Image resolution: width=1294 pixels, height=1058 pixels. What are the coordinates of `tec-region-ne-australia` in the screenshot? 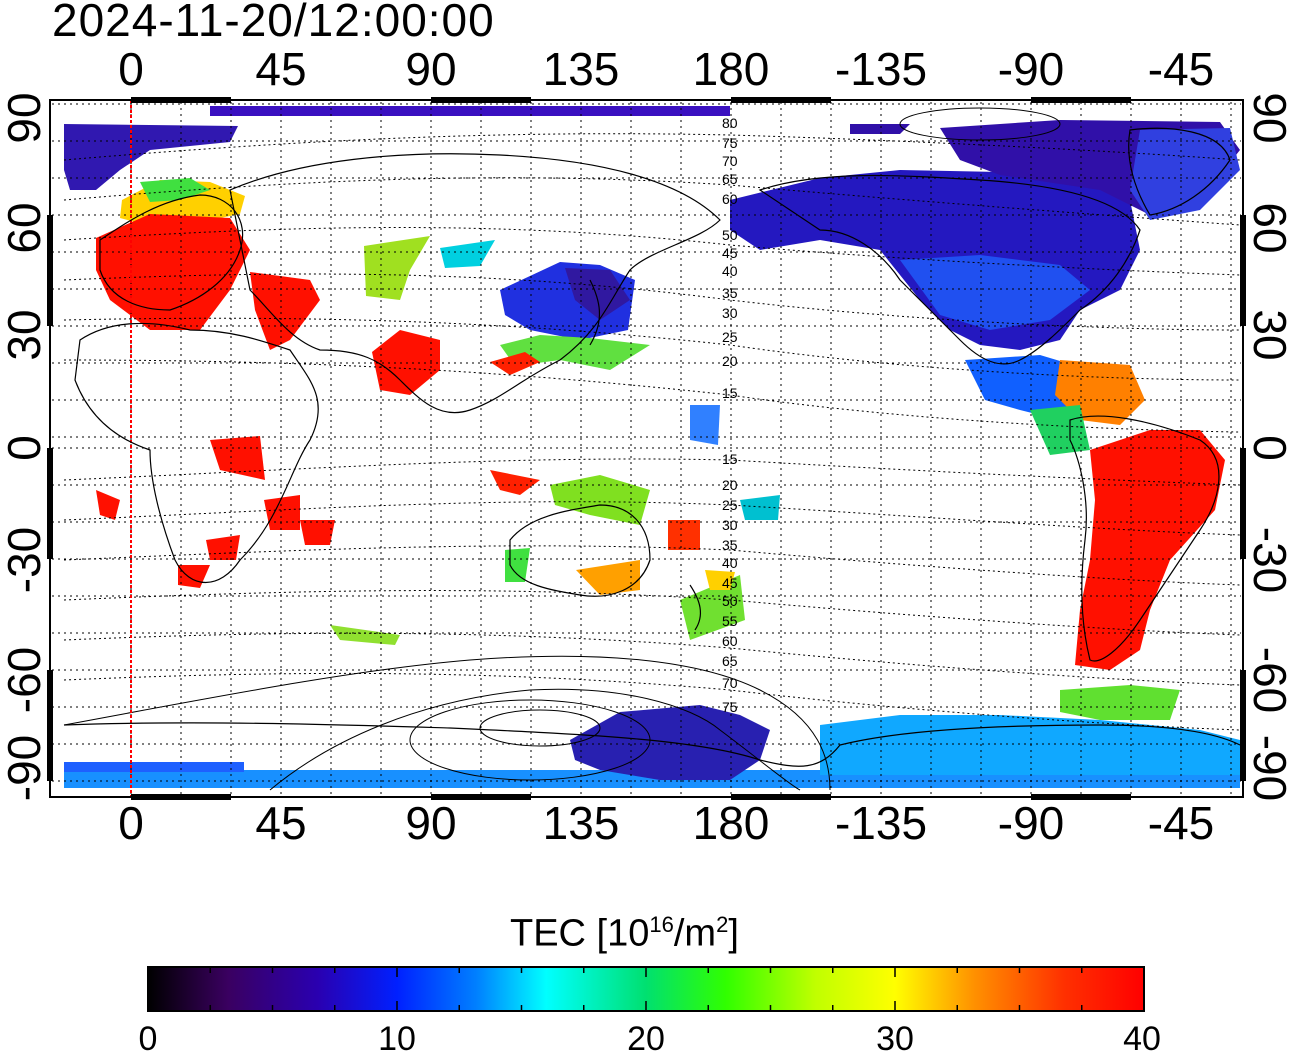 It's located at (600, 500).